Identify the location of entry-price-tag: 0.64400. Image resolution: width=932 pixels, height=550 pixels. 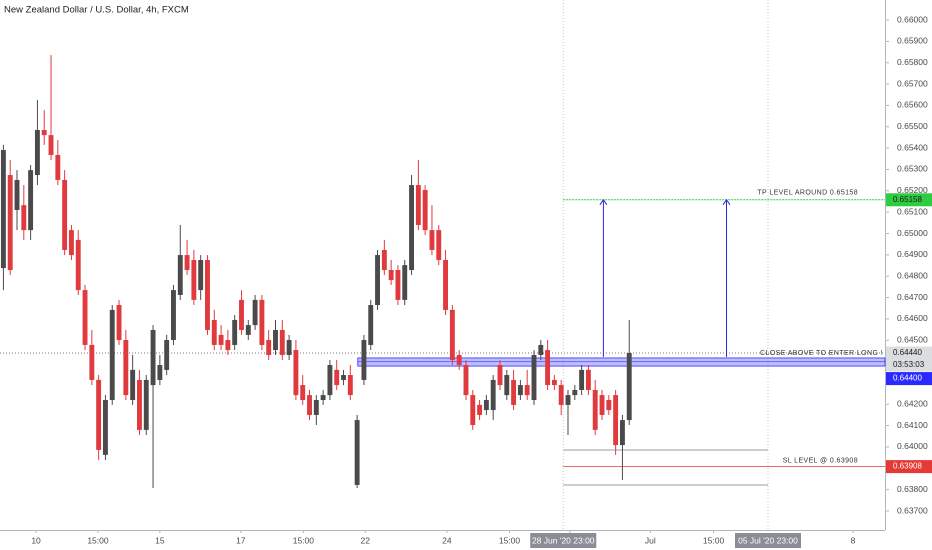
(907, 378).